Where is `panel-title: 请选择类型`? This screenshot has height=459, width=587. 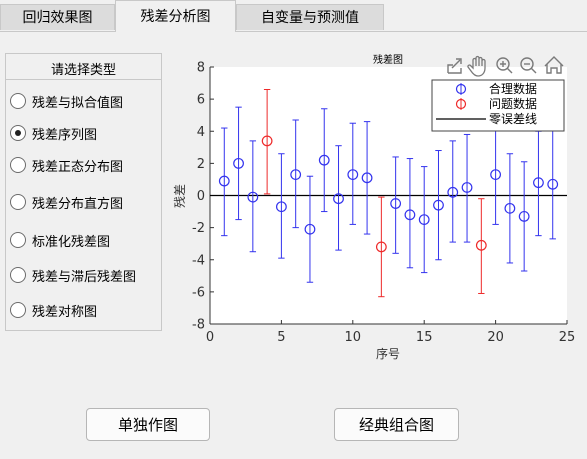
panel-title: 请选择类型 is located at coordinates (83, 70).